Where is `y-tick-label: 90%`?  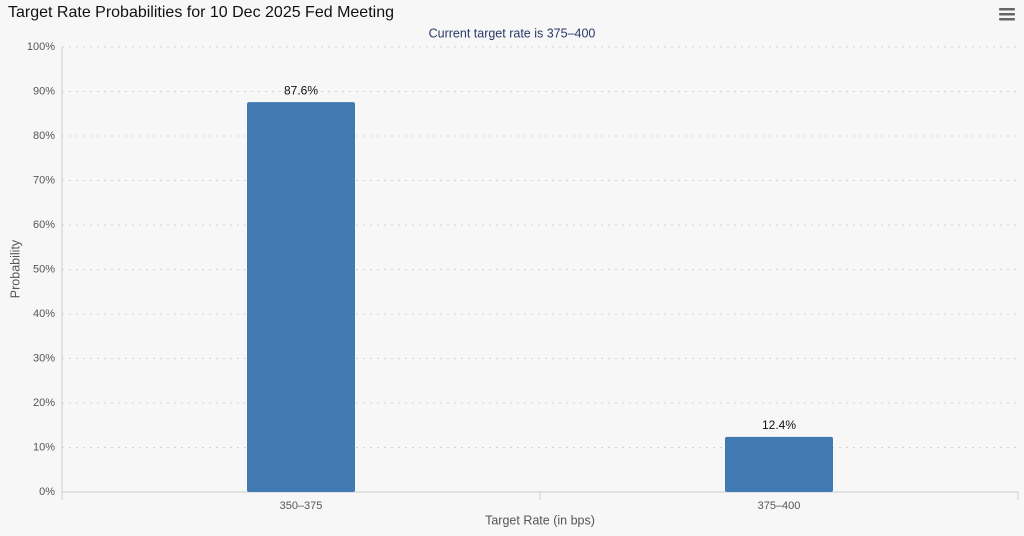 y-tick-label: 90% is located at coordinates (44, 91).